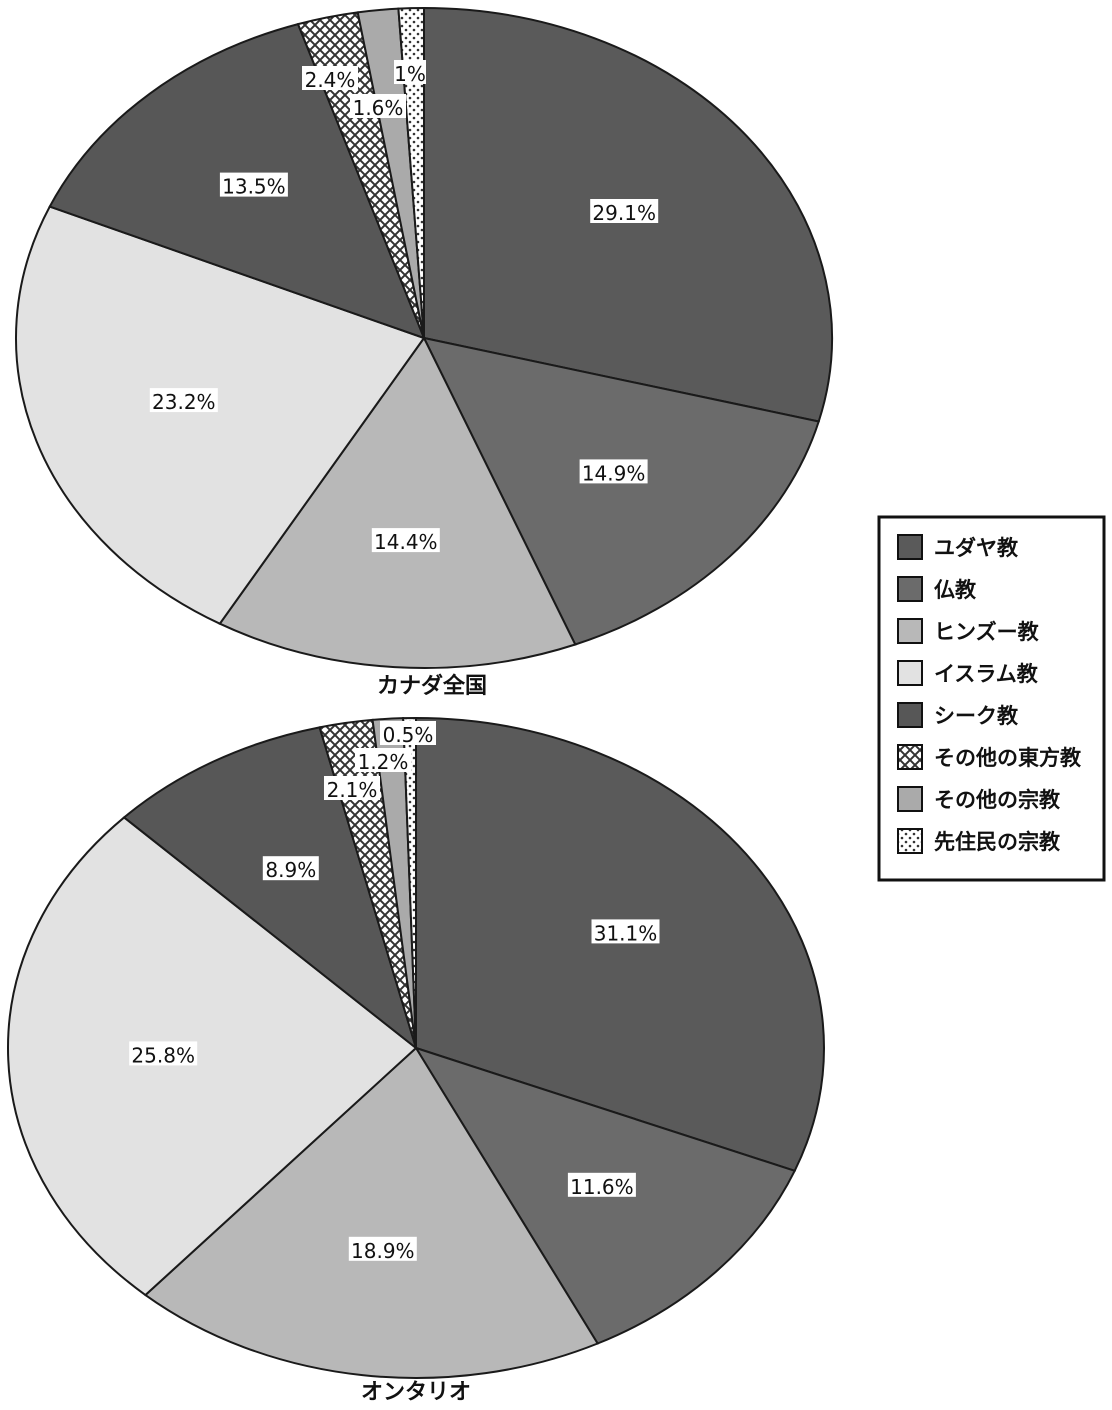  I want to click on legend-label: その他の東方教, so click(1008, 758).